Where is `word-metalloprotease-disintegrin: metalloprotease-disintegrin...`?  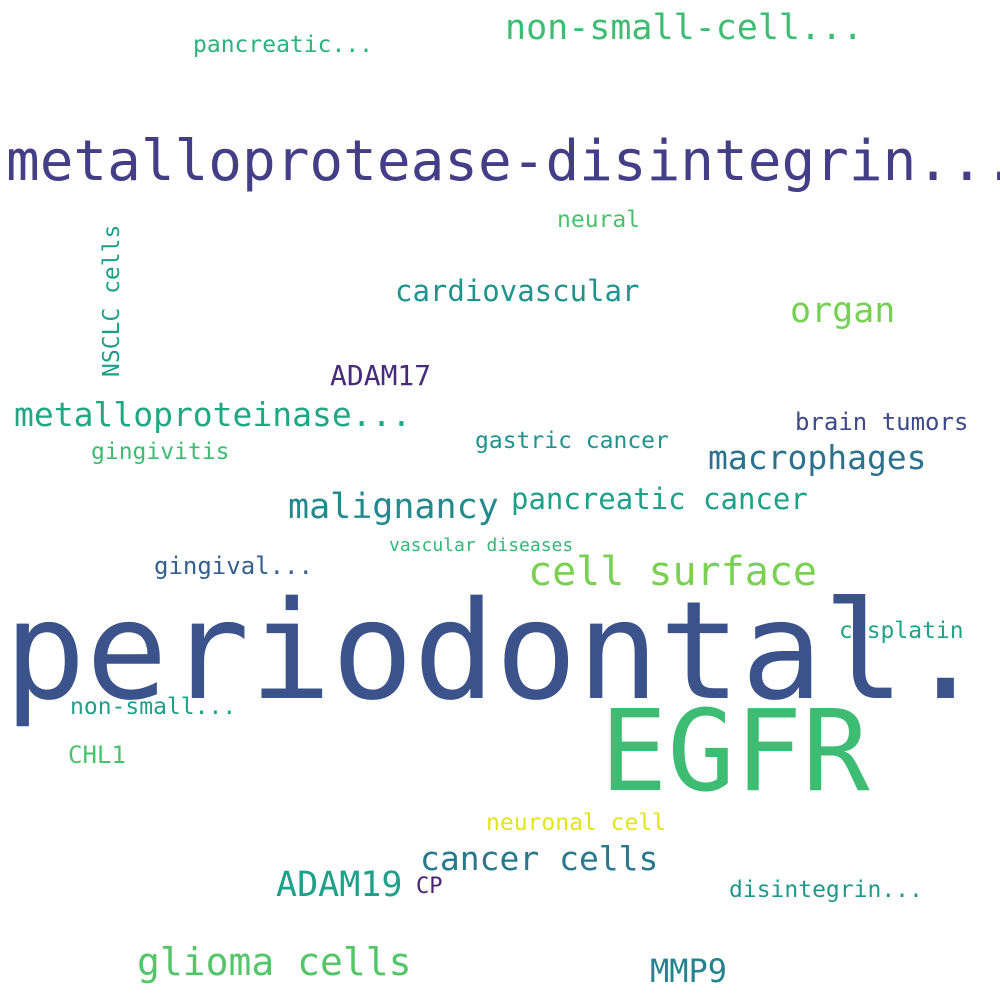 word-metalloprotease-disintegrin: metalloprotease-disintegrin... is located at coordinates (503, 161).